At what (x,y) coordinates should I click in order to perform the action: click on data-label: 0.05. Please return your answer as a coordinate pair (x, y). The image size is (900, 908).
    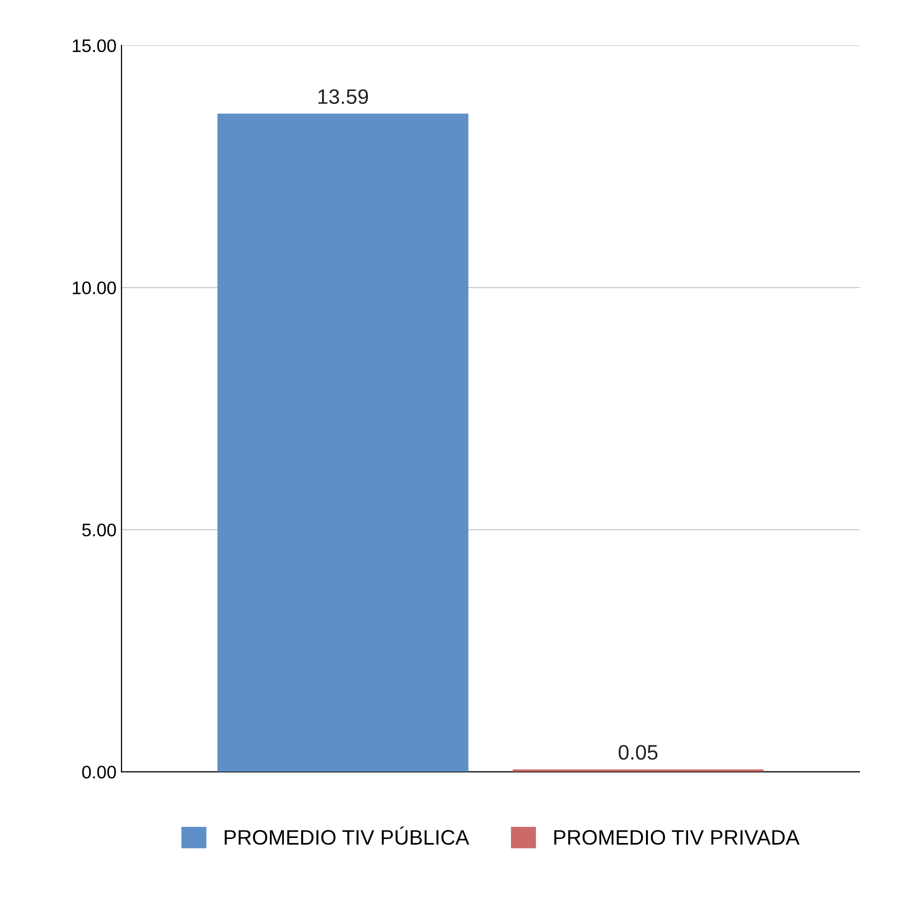
    Looking at the image, I should click on (638, 752).